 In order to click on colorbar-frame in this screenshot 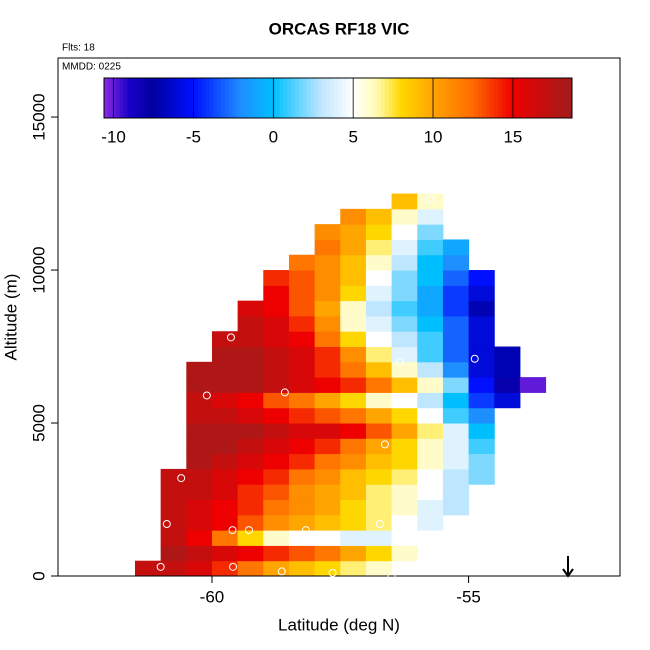, I will do `click(338, 98)`.